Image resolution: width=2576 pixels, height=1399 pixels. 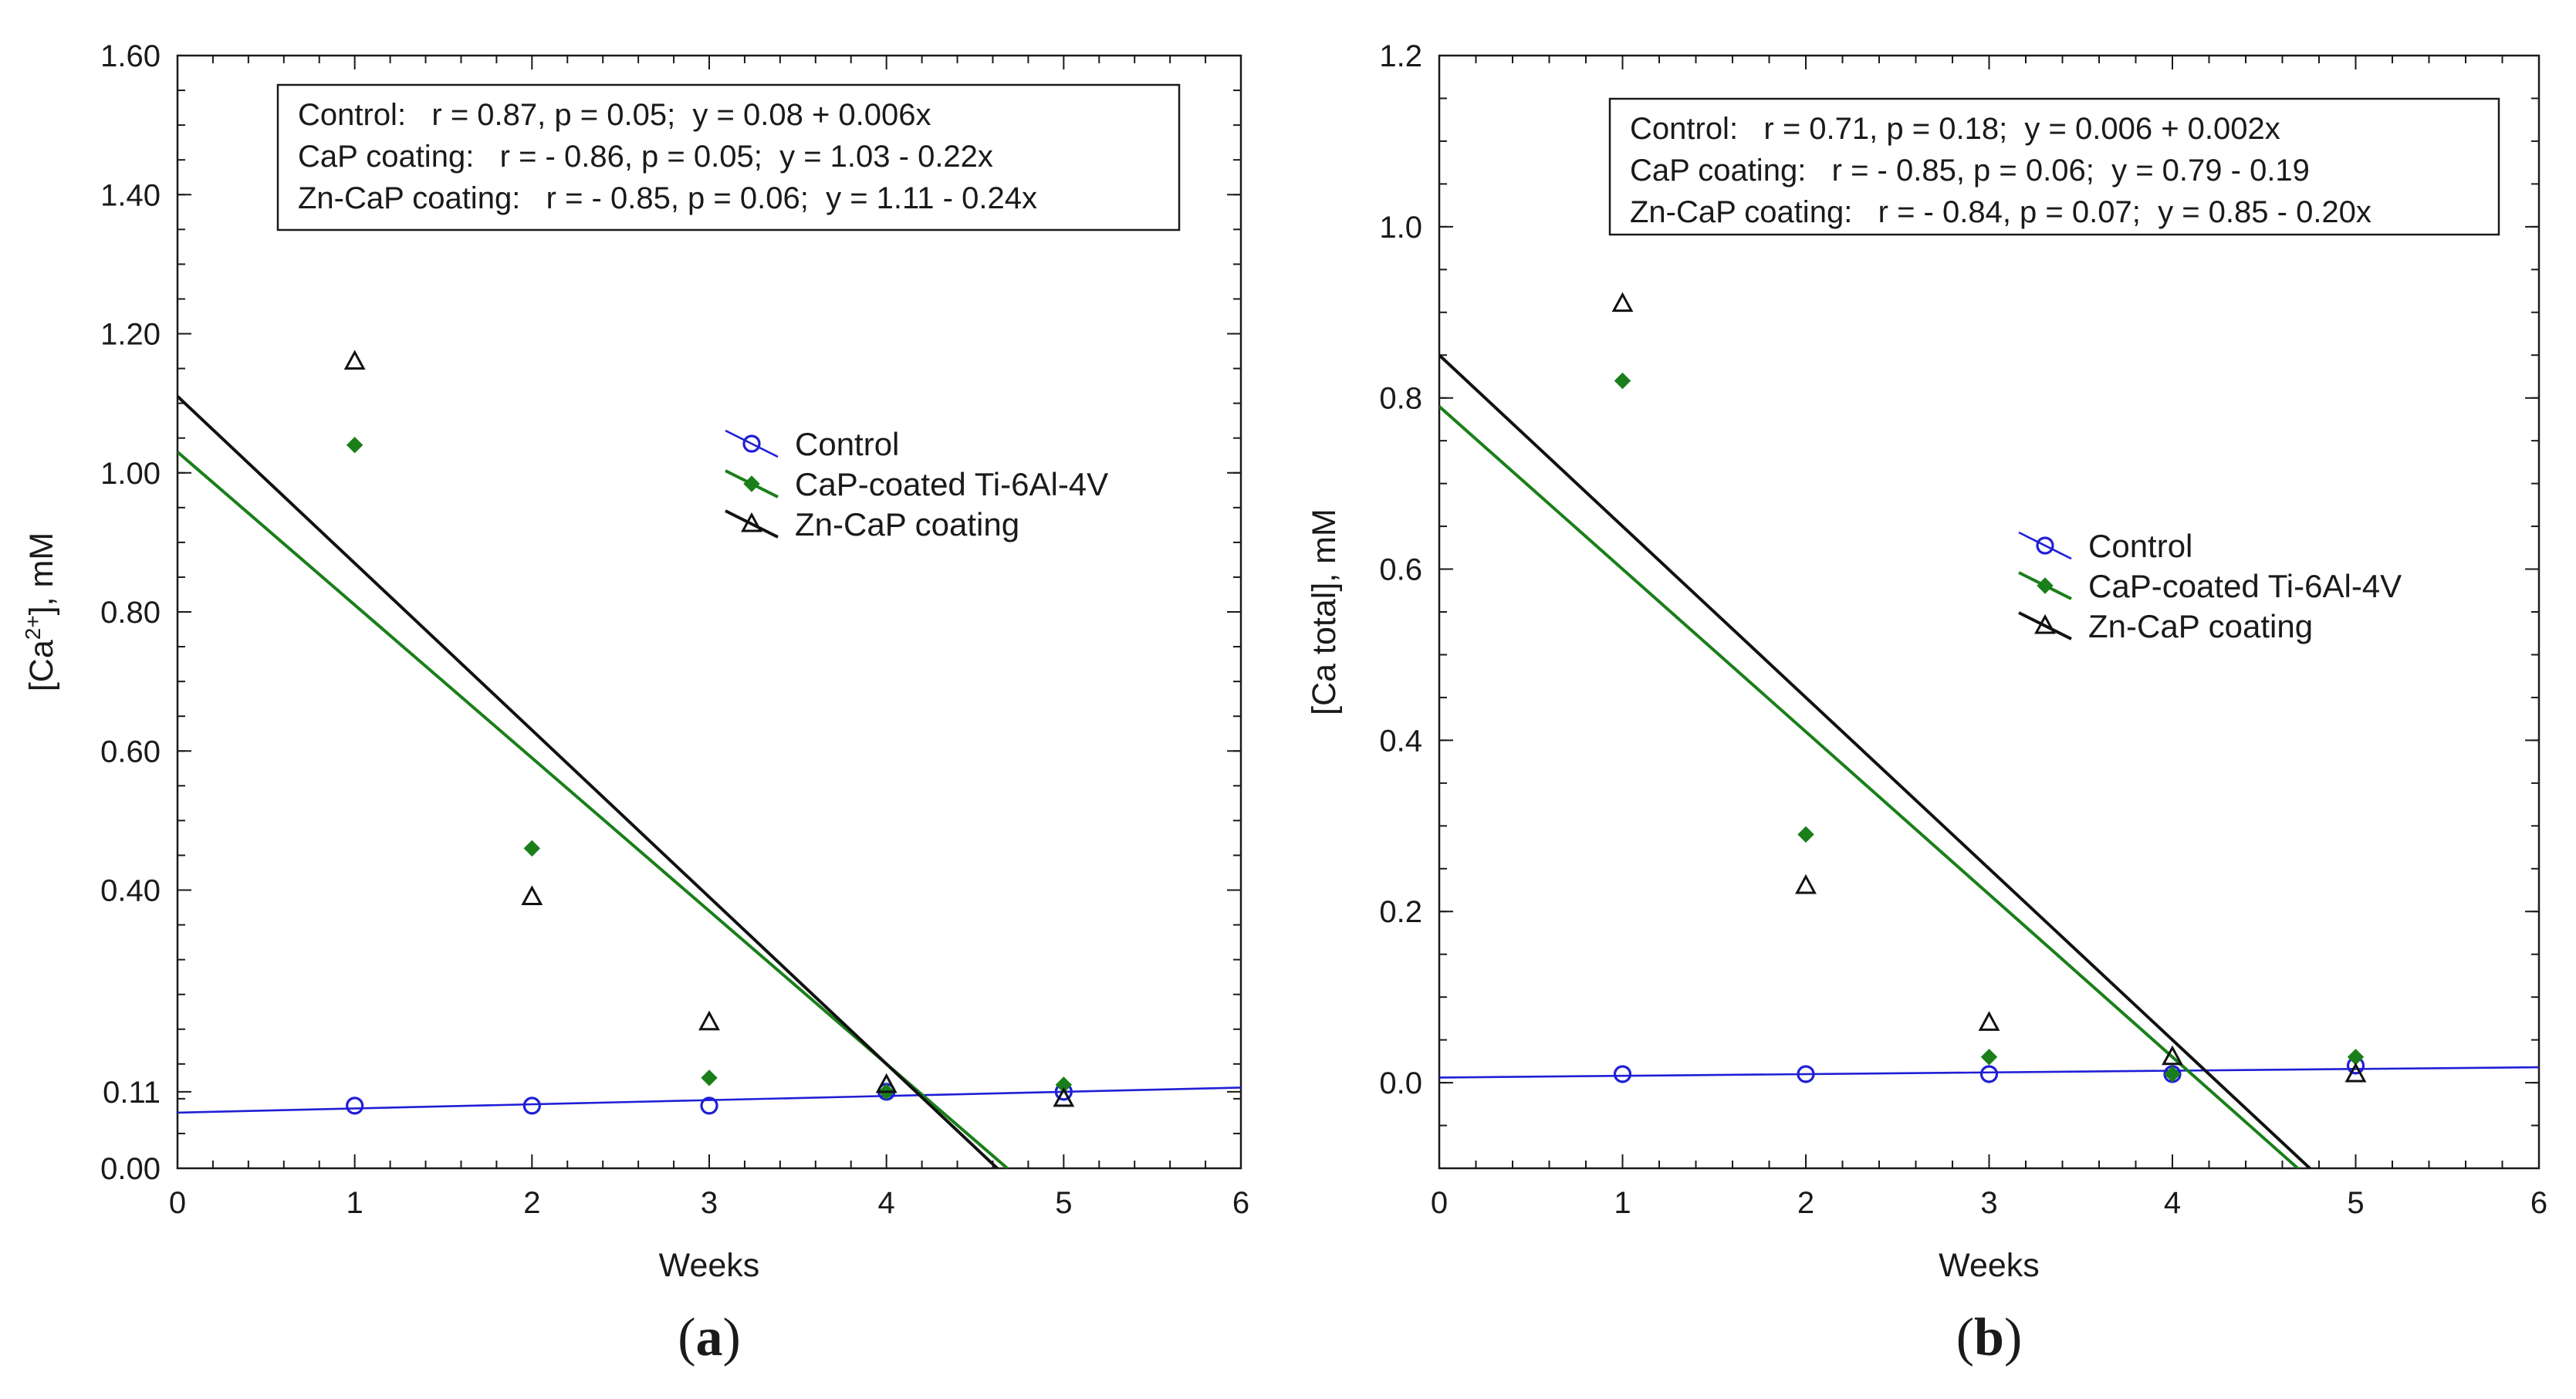 What do you see at coordinates (130, 56) in the screenshot?
I see `y-tick-label: 1.60` at bounding box center [130, 56].